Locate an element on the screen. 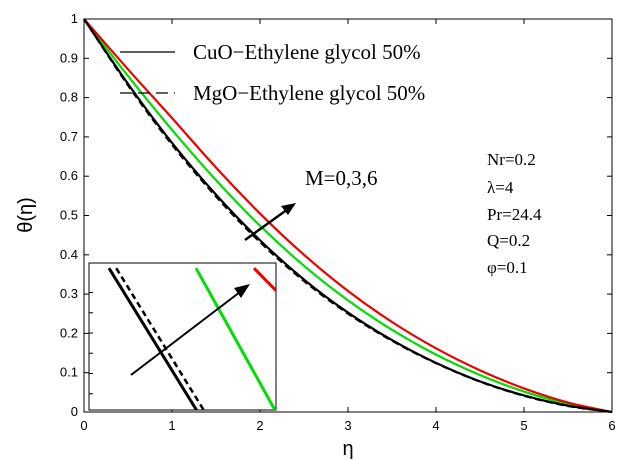 Image resolution: width=624 pixels, height=460 pixels. x-tick-label: 3 is located at coordinates (347, 425).